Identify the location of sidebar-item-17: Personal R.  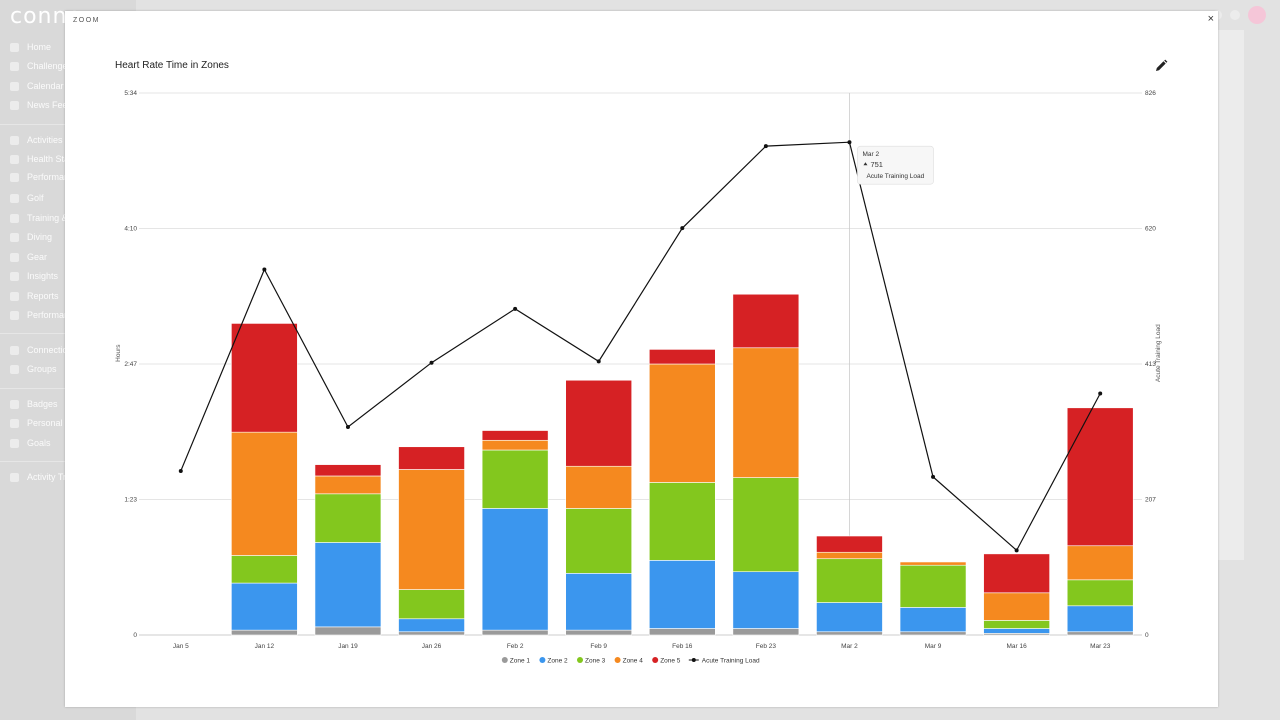
(41, 423).